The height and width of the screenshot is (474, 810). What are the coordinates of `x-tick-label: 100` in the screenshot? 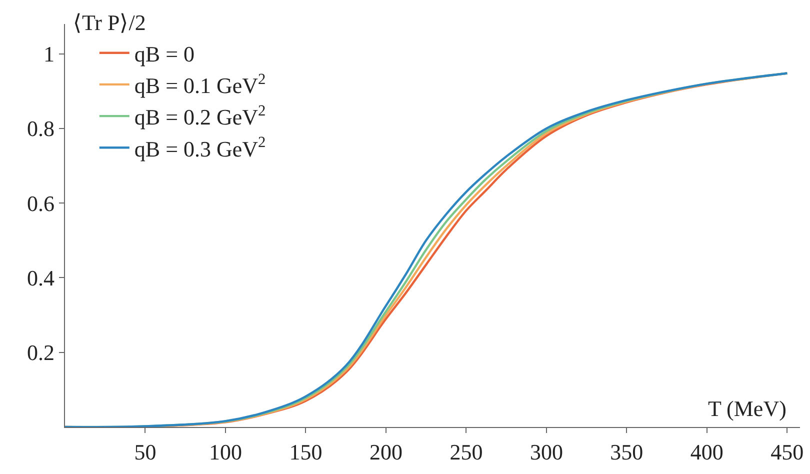 It's located at (225, 452).